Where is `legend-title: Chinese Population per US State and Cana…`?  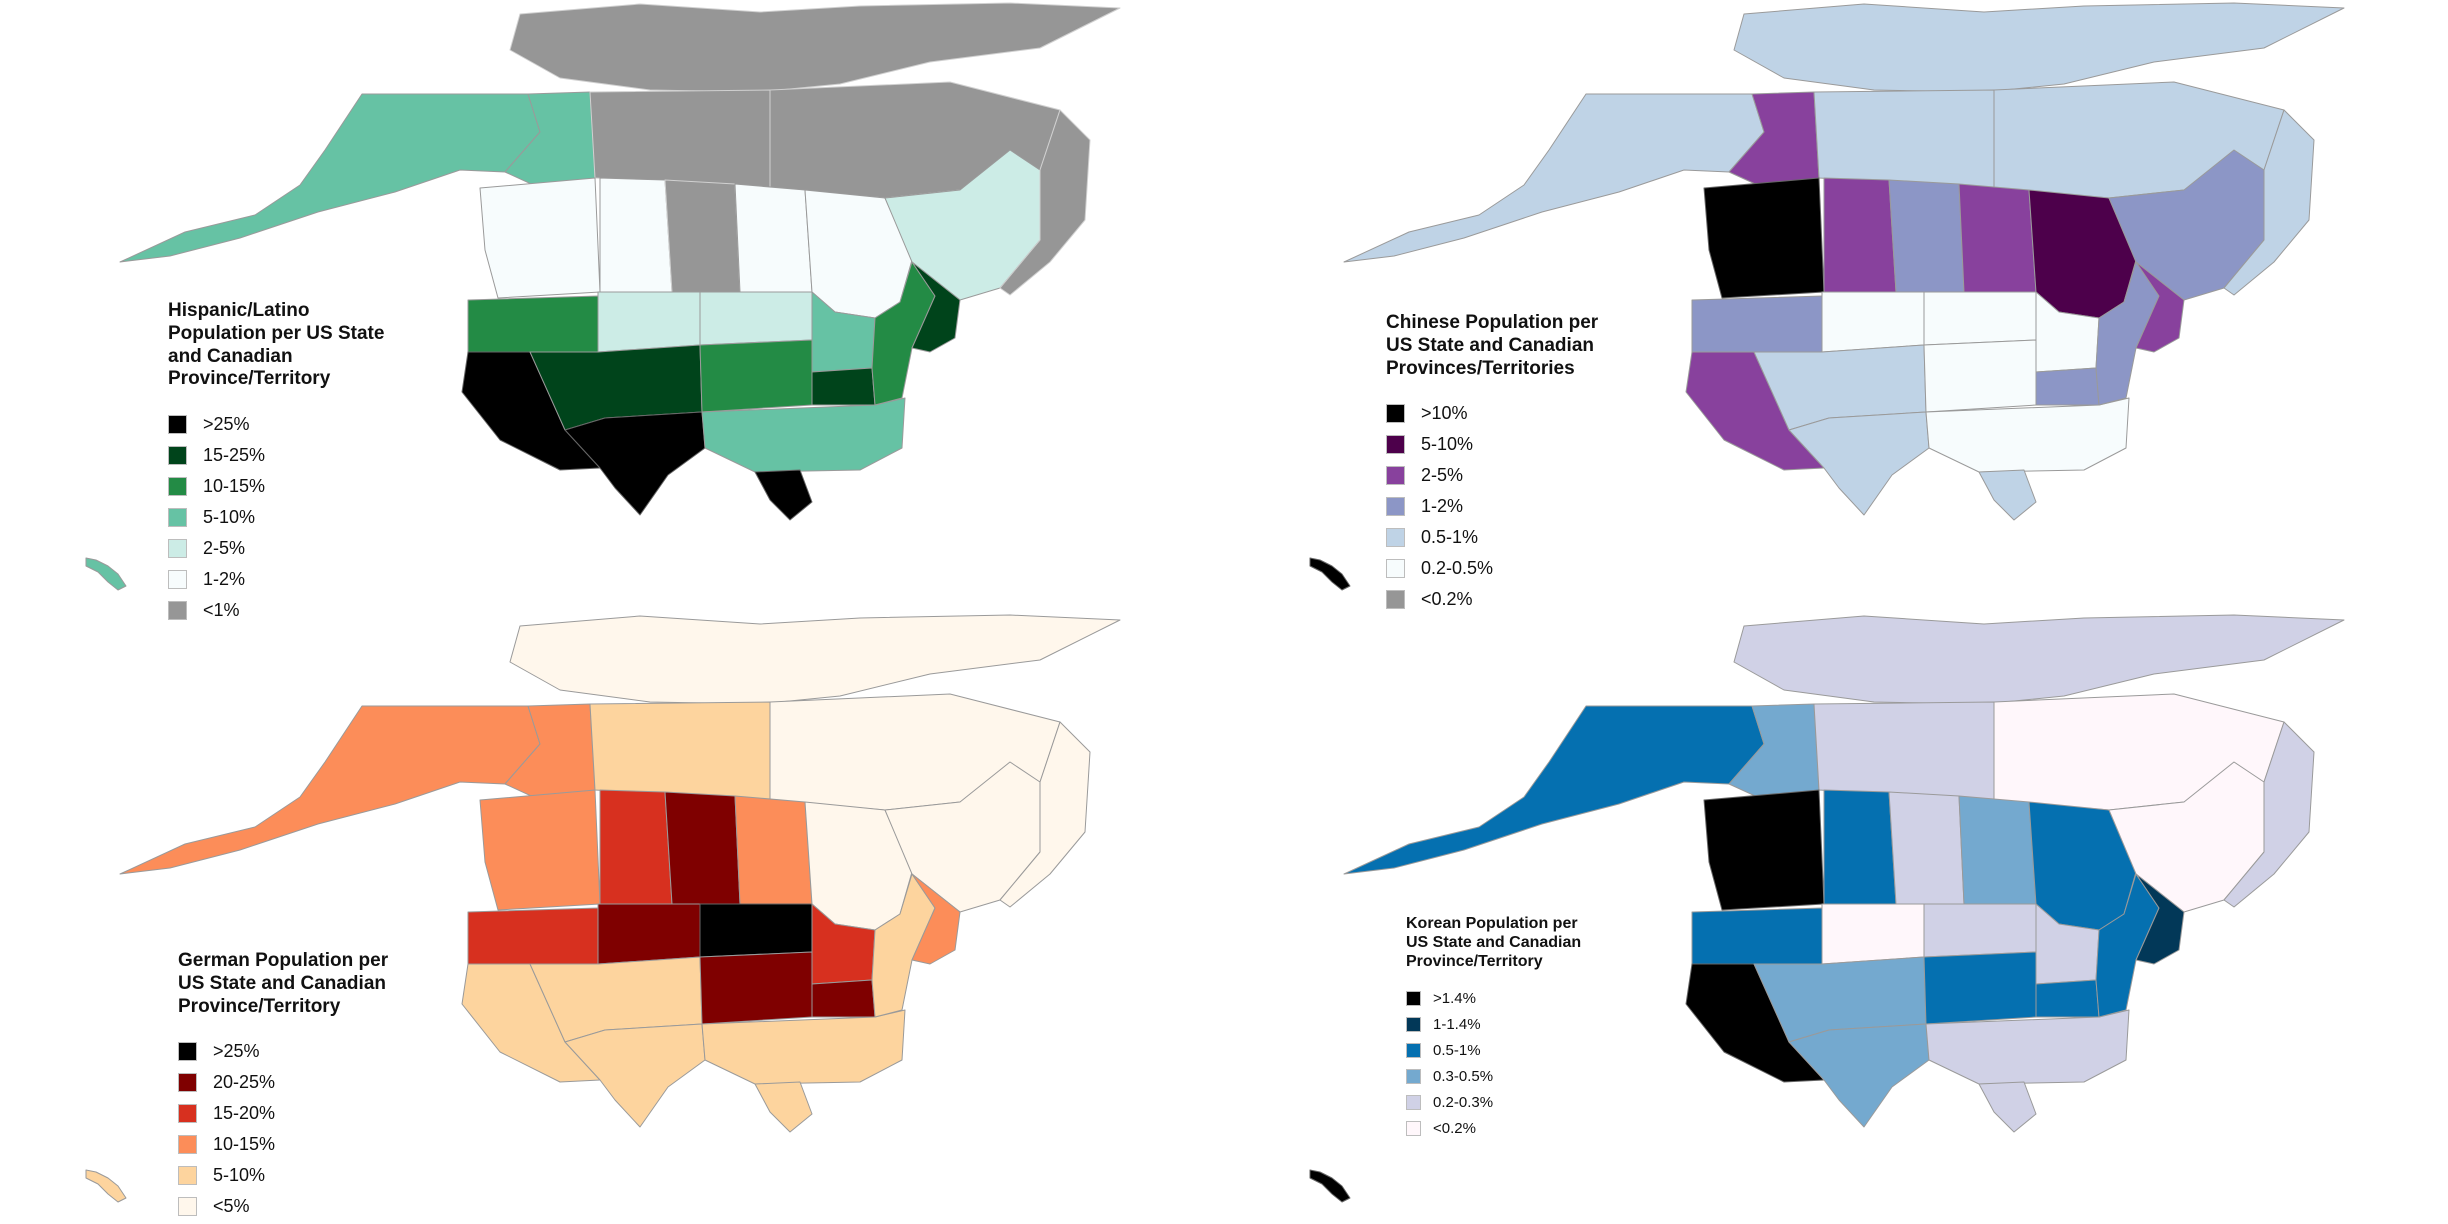 legend-title: Chinese Population per US State and Cana… is located at coordinates (1492, 345).